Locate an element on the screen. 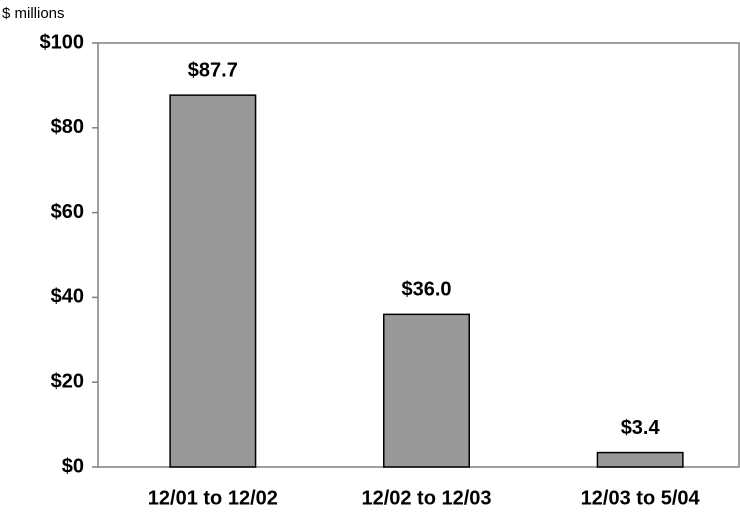 Image resolution: width=740 pixels, height=520 pixels. value-label: $3.4 is located at coordinates (641, 428).